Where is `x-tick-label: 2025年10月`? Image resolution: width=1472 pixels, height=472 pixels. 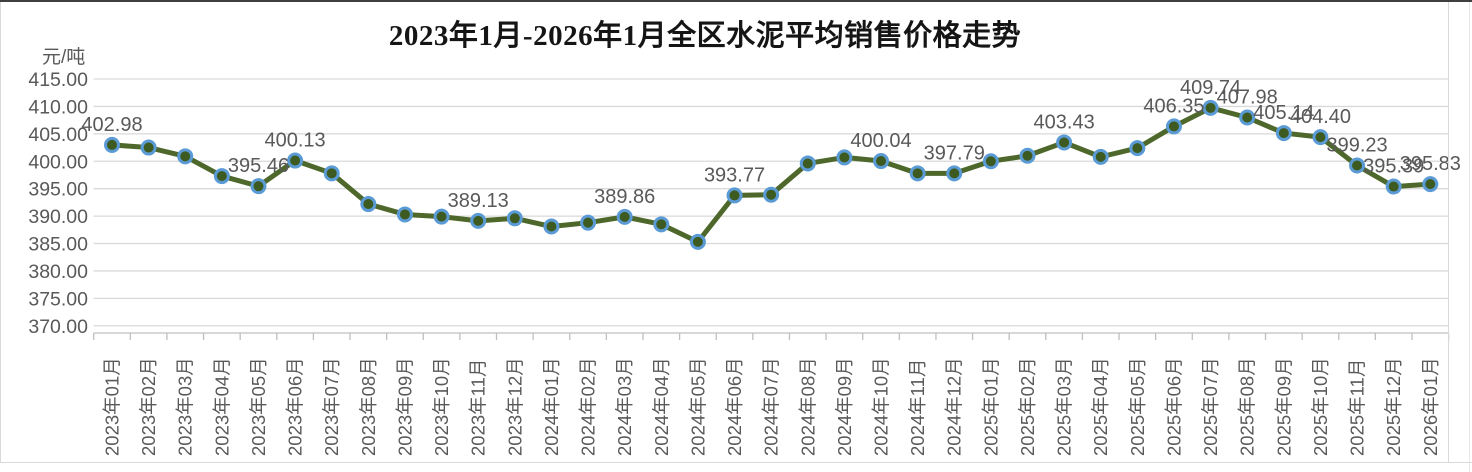
x-tick-label: 2025年10月 is located at coordinates (1320, 406).